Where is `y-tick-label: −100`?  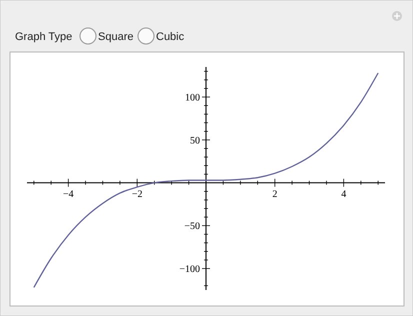
y-tick-label: −100 is located at coordinates (189, 270).